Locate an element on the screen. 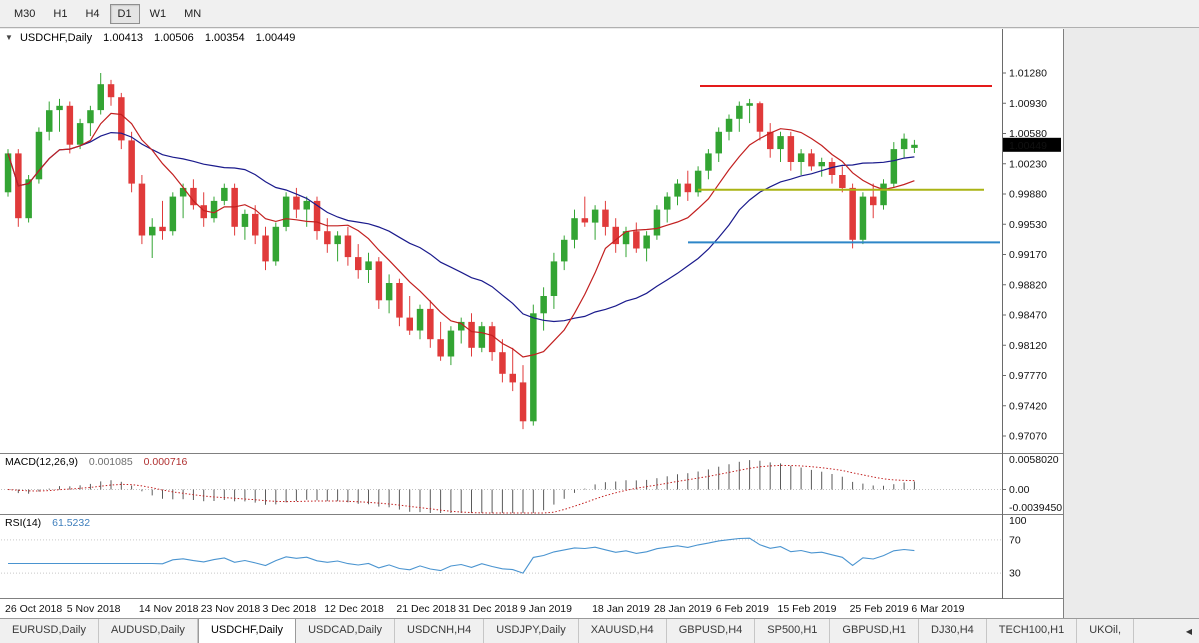 The width and height of the screenshot is (1199, 643). price-axis-label: 1.00930 is located at coordinates (1028, 104).